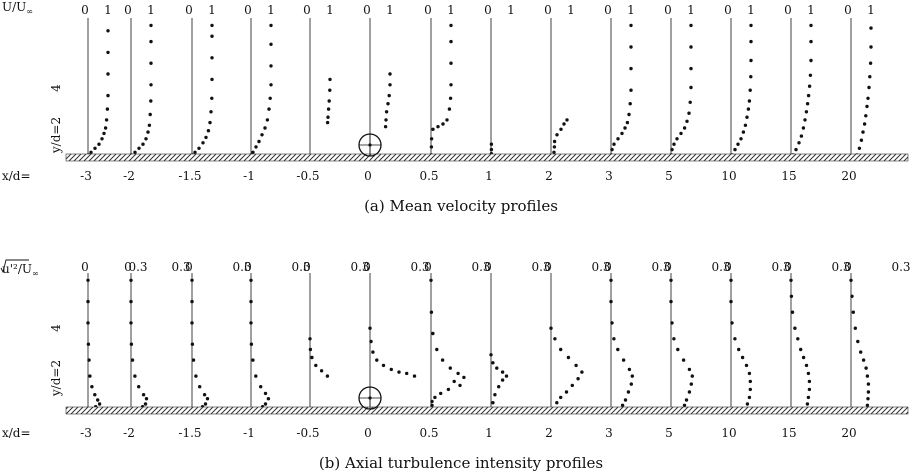 This screenshot has height=475, width=918. I want to click on x-station-label: 0.5, so click(428, 433).